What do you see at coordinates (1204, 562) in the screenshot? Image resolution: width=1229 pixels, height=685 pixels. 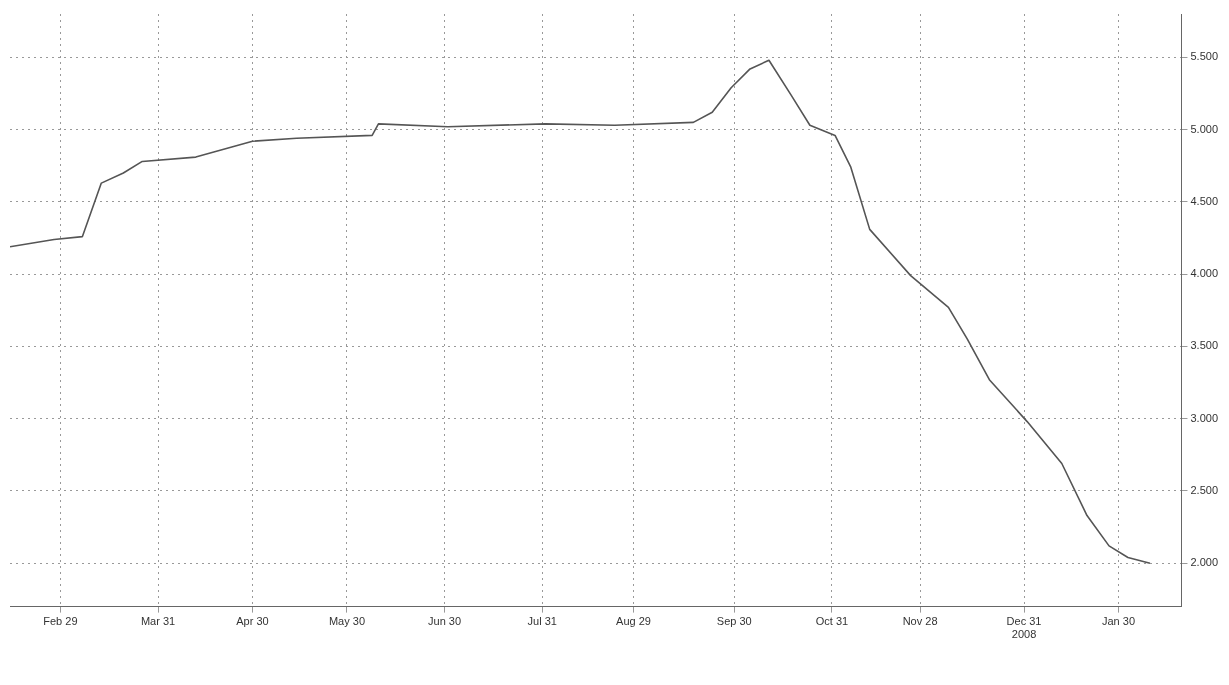 I see `y-tick-label: 2.000` at bounding box center [1204, 562].